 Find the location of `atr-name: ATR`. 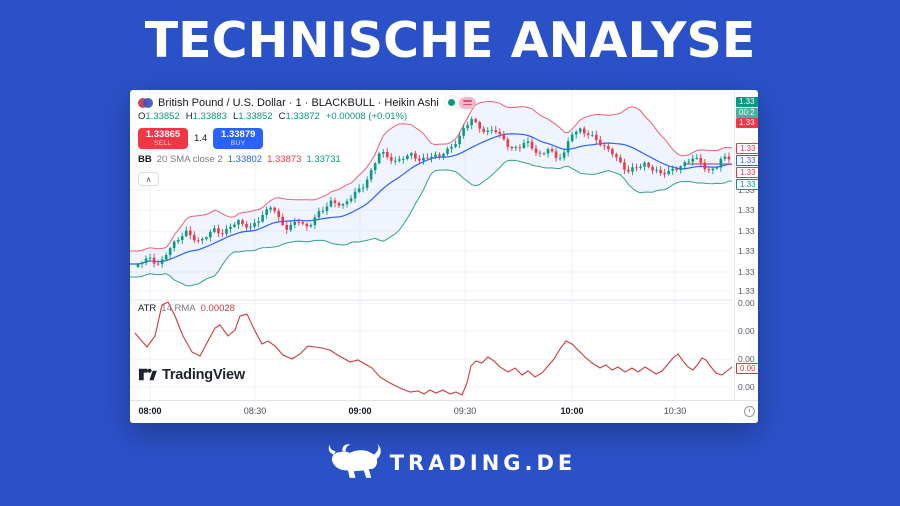

atr-name: ATR is located at coordinates (147, 308).